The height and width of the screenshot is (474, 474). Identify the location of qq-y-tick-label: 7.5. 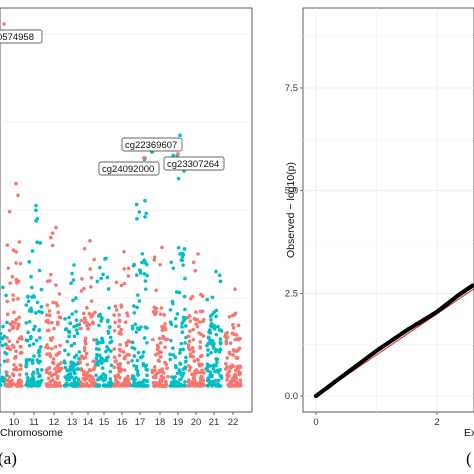
(291, 88).